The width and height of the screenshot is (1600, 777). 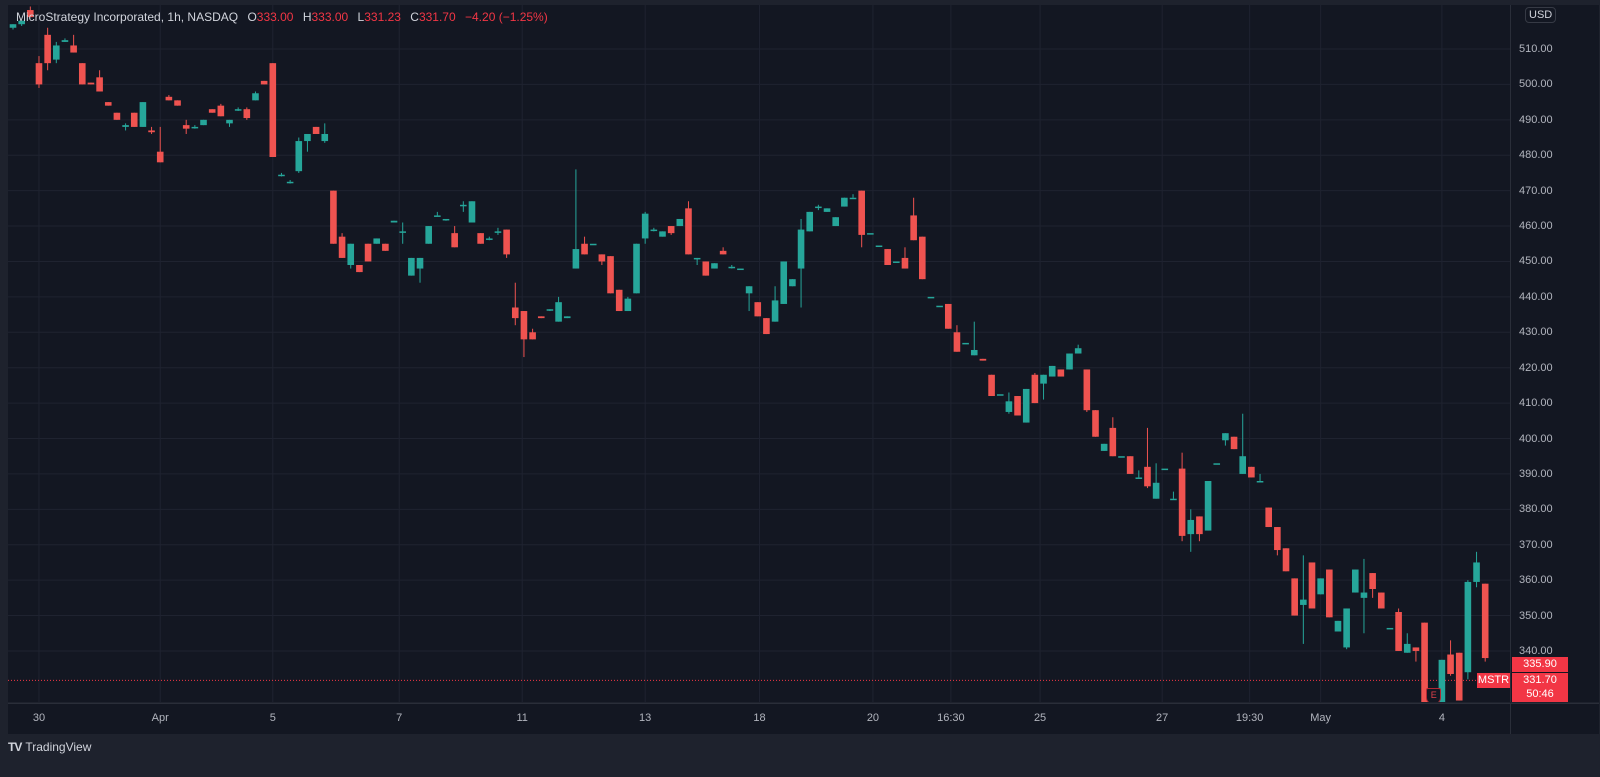 I want to click on footer-branding: TV TradingView, so click(x=49, y=747).